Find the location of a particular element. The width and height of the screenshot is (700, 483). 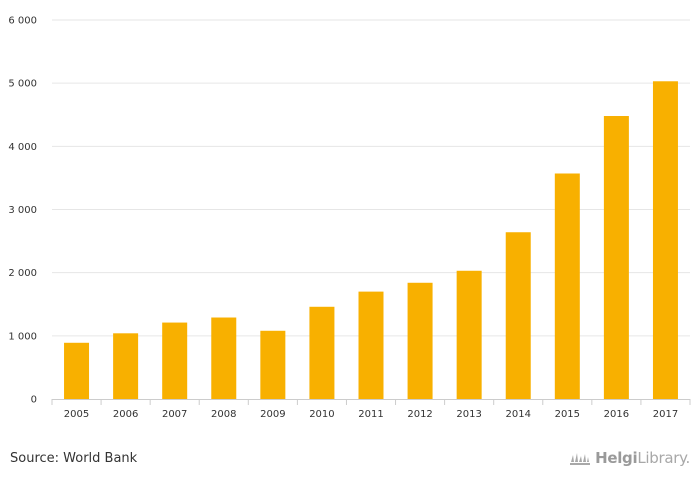

y-tick-label: 5 000 is located at coordinates (22, 84).